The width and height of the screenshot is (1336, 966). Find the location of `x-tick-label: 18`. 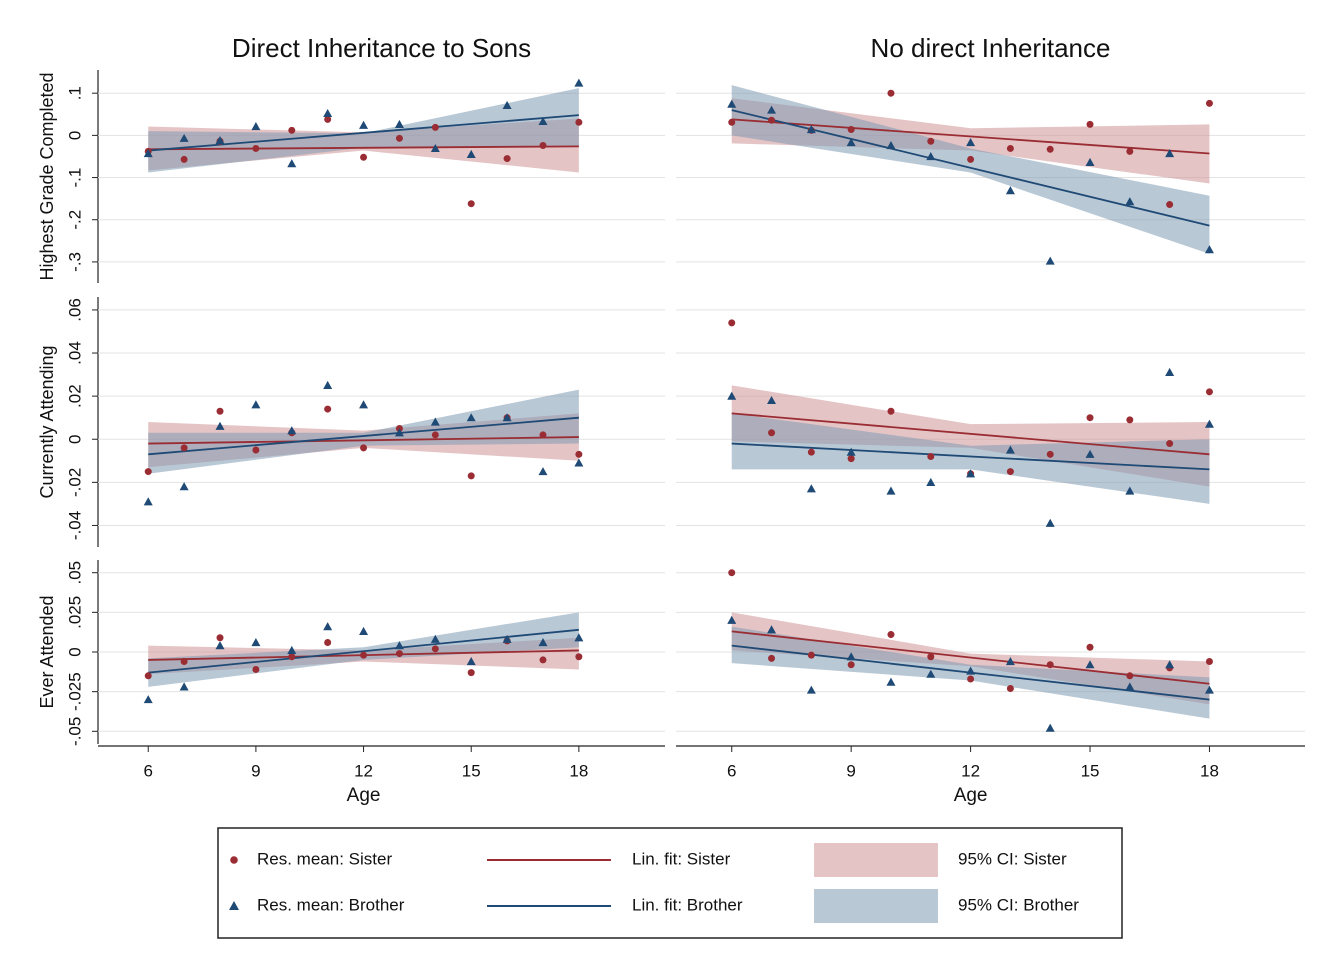

x-tick-label: 18 is located at coordinates (578, 770).